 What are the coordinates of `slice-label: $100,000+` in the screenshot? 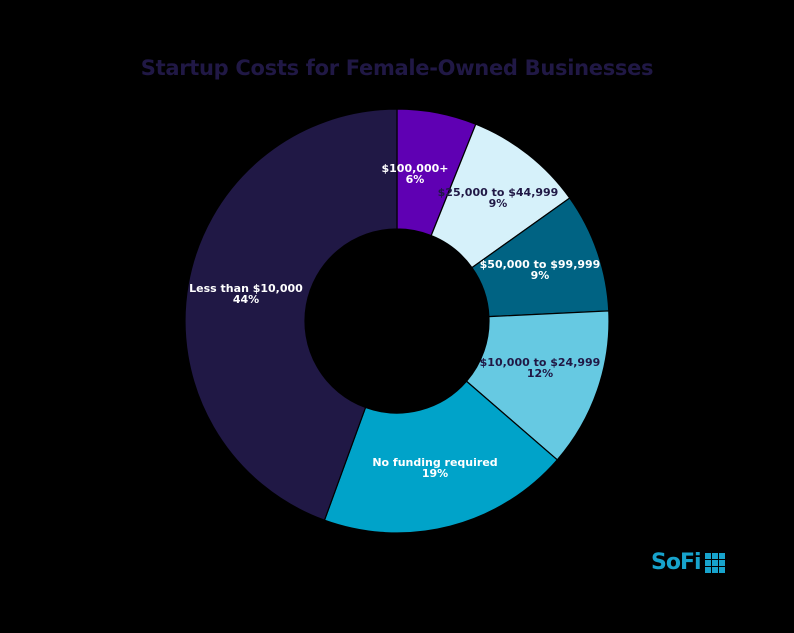 It's located at (415, 168).